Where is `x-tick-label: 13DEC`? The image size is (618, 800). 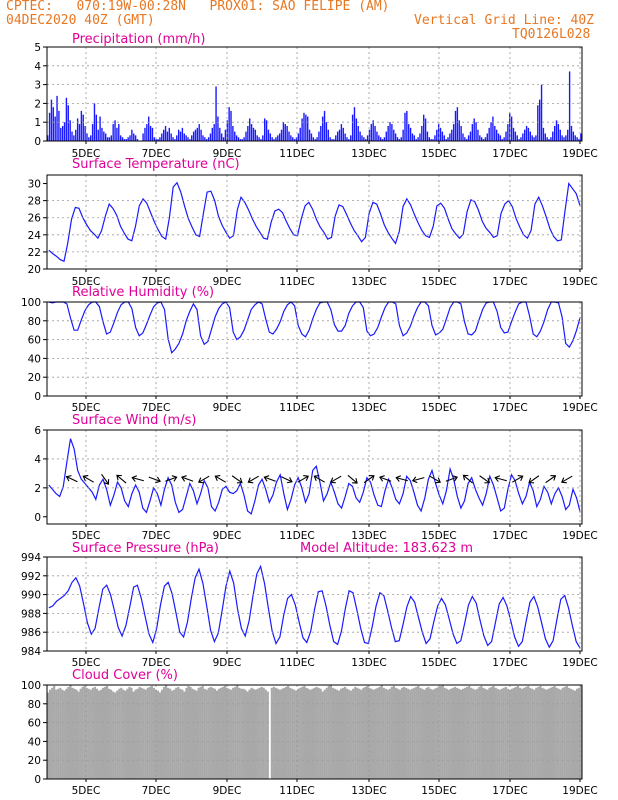 x-tick-label: 13DEC is located at coordinates (368, 663).